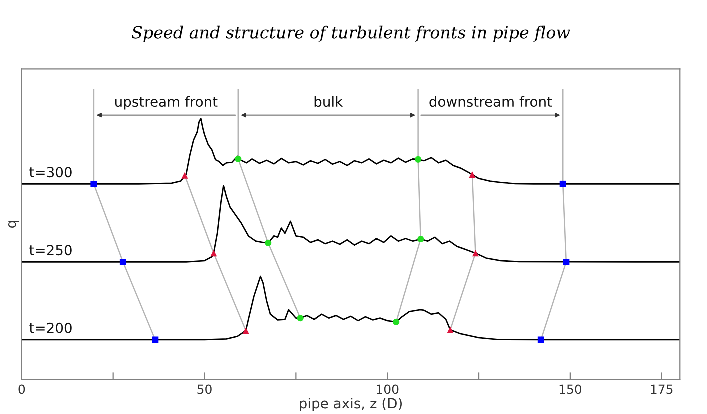 The height and width of the screenshot is (414, 707). I want to click on text: downstream front, so click(491, 102).